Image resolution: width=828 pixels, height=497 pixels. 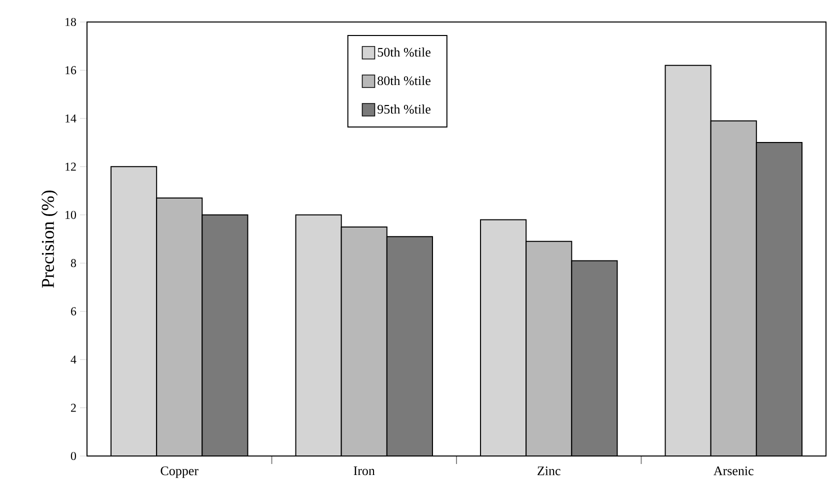 What do you see at coordinates (49, 239) in the screenshot?
I see `y-axis-title: Precision (%)` at bounding box center [49, 239].